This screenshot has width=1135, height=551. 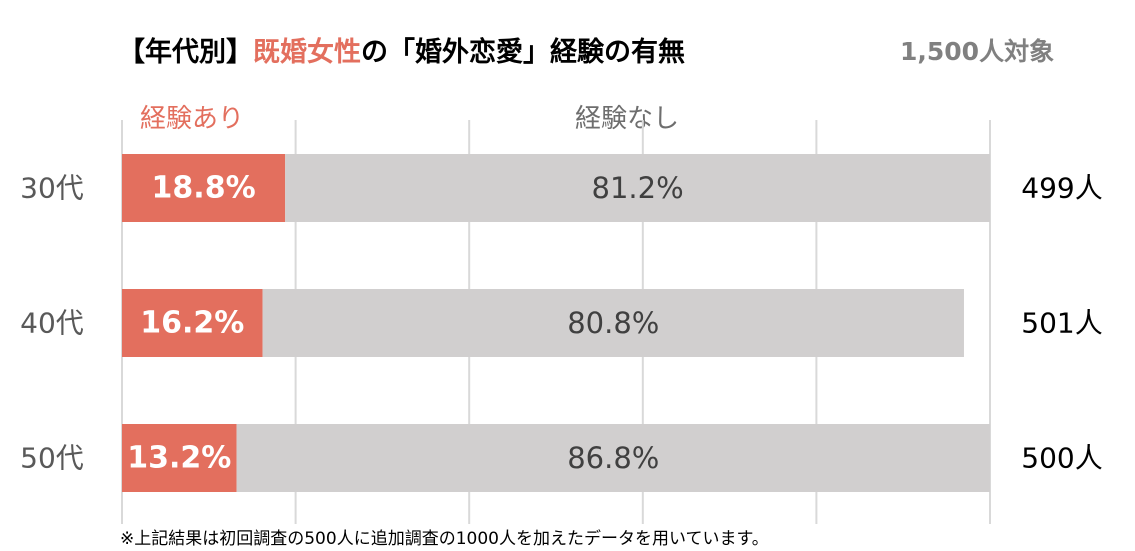 What do you see at coordinates (1061, 458) in the screenshot?
I see `respondent-count: 500人` at bounding box center [1061, 458].